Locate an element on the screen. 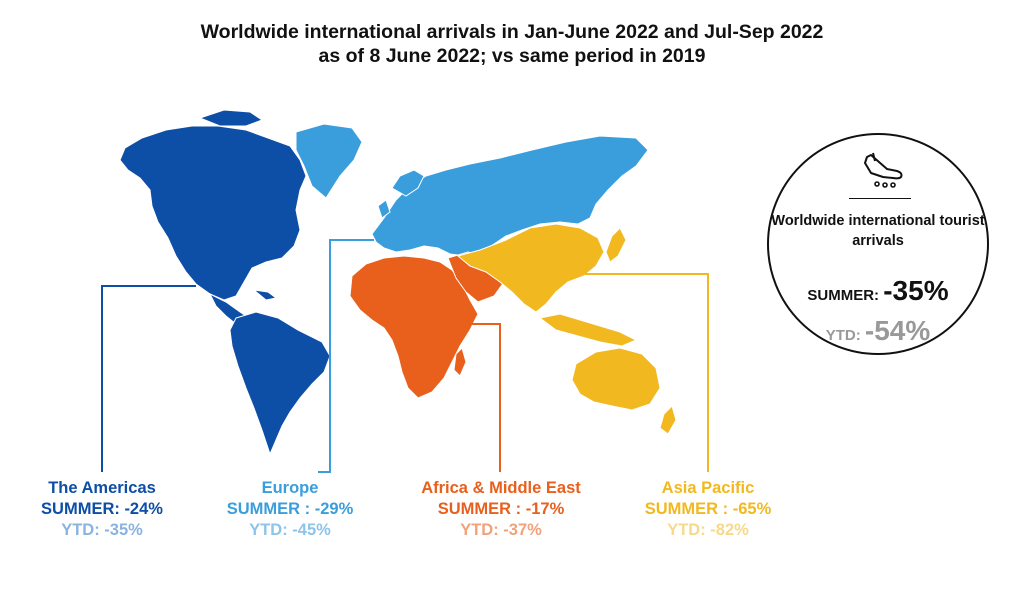 This screenshot has height=606, width=1024. caribbean-shape is located at coordinates (265, 295).